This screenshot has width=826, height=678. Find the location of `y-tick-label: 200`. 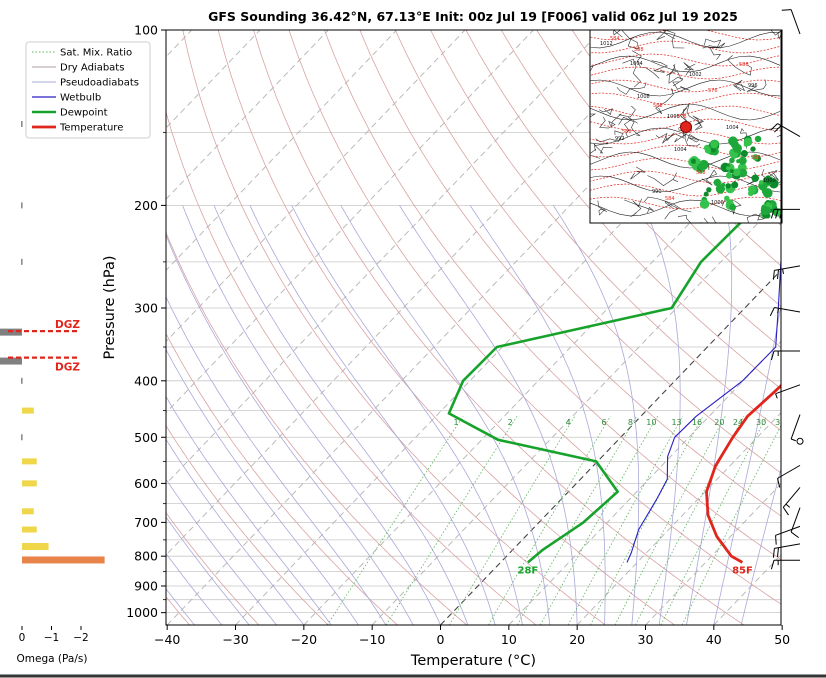

y-tick-label: 200 is located at coordinates (146, 205).